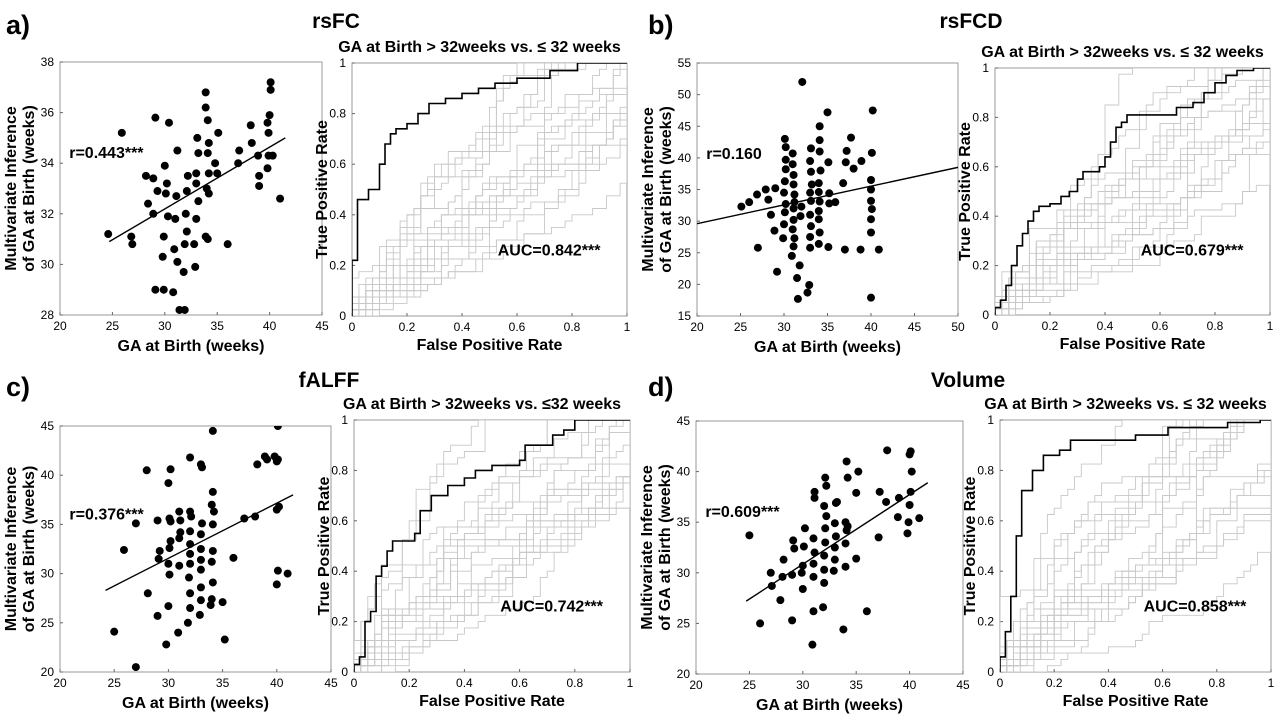  What do you see at coordinates (113, 326) in the screenshot?
I see `x-tick-label: 25` at bounding box center [113, 326].